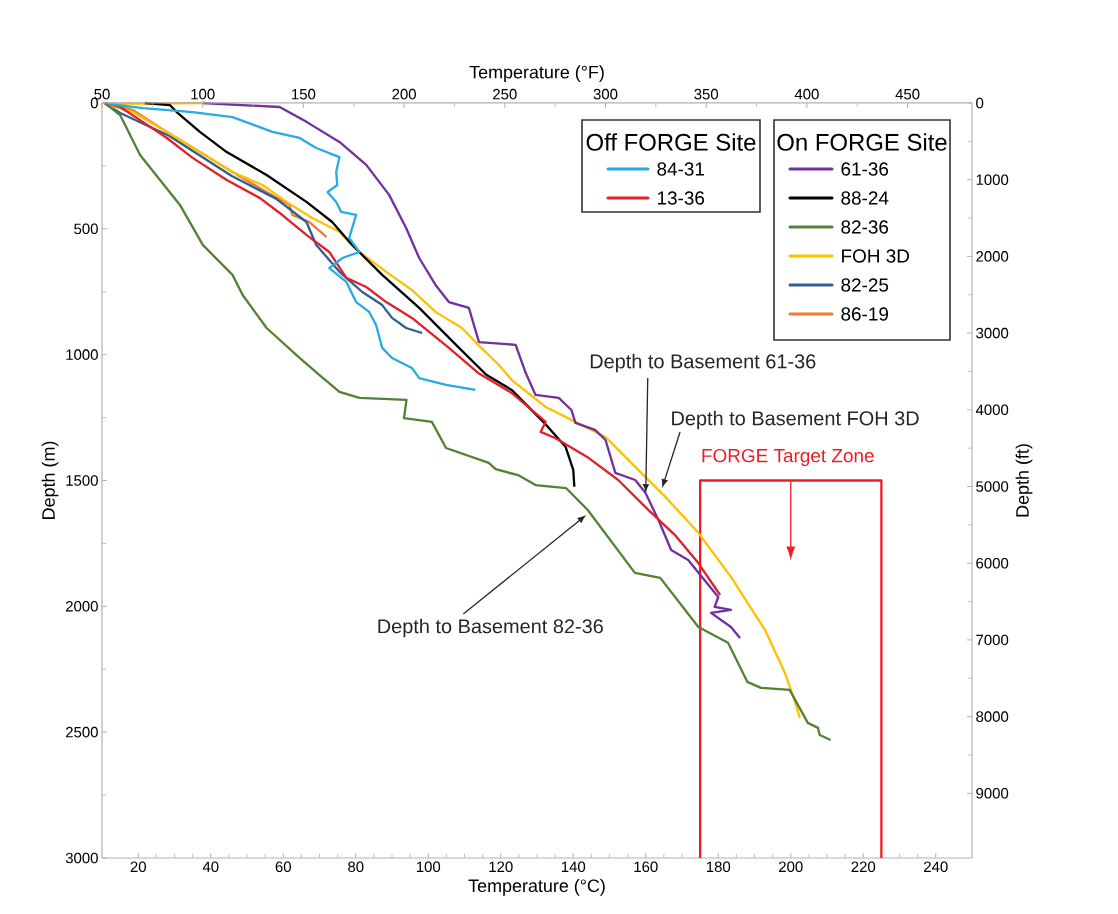  Describe the element at coordinates (428, 867) in the screenshot. I see `x-tick-label: 100` at that location.